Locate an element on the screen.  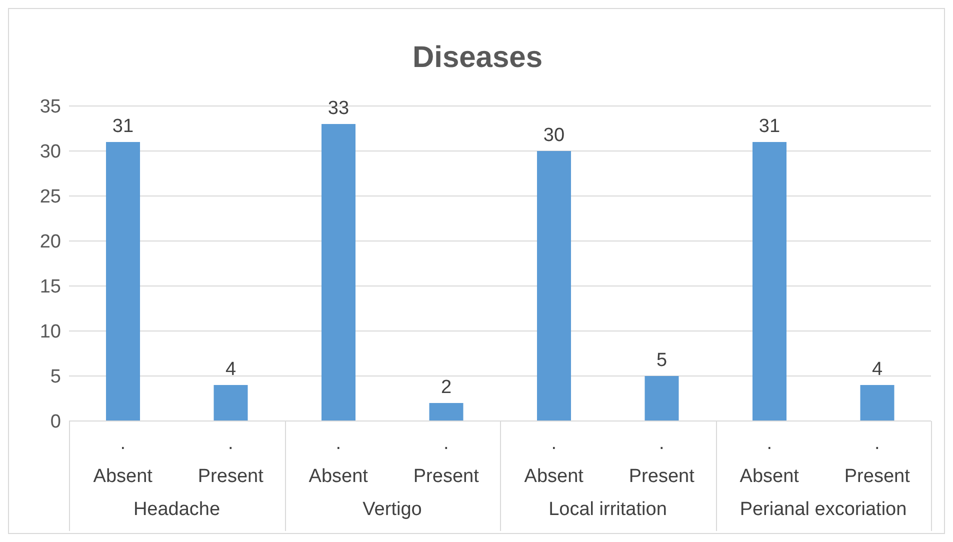
data-label: 33 is located at coordinates (339, 108).